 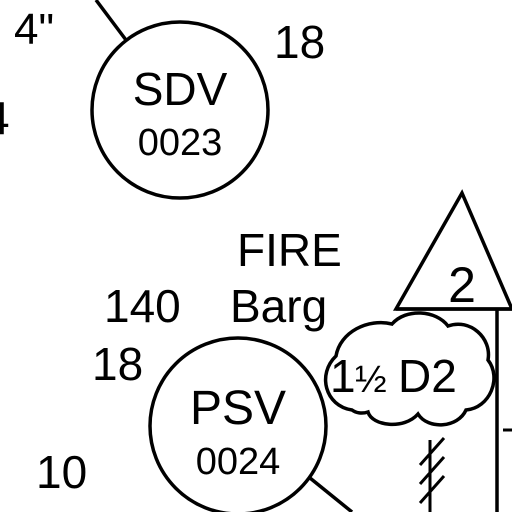 What do you see at coordinates (278, 306) in the screenshot?
I see `set-pressure-unit: Barg` at bounding box center [278, 306].